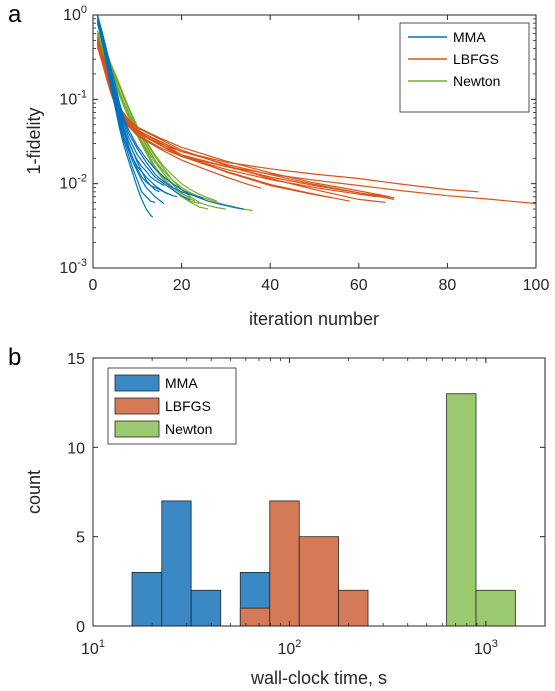 This screenshot has height=691, width=555. I want to click on x-tick-label: 20, so click(182, 285).